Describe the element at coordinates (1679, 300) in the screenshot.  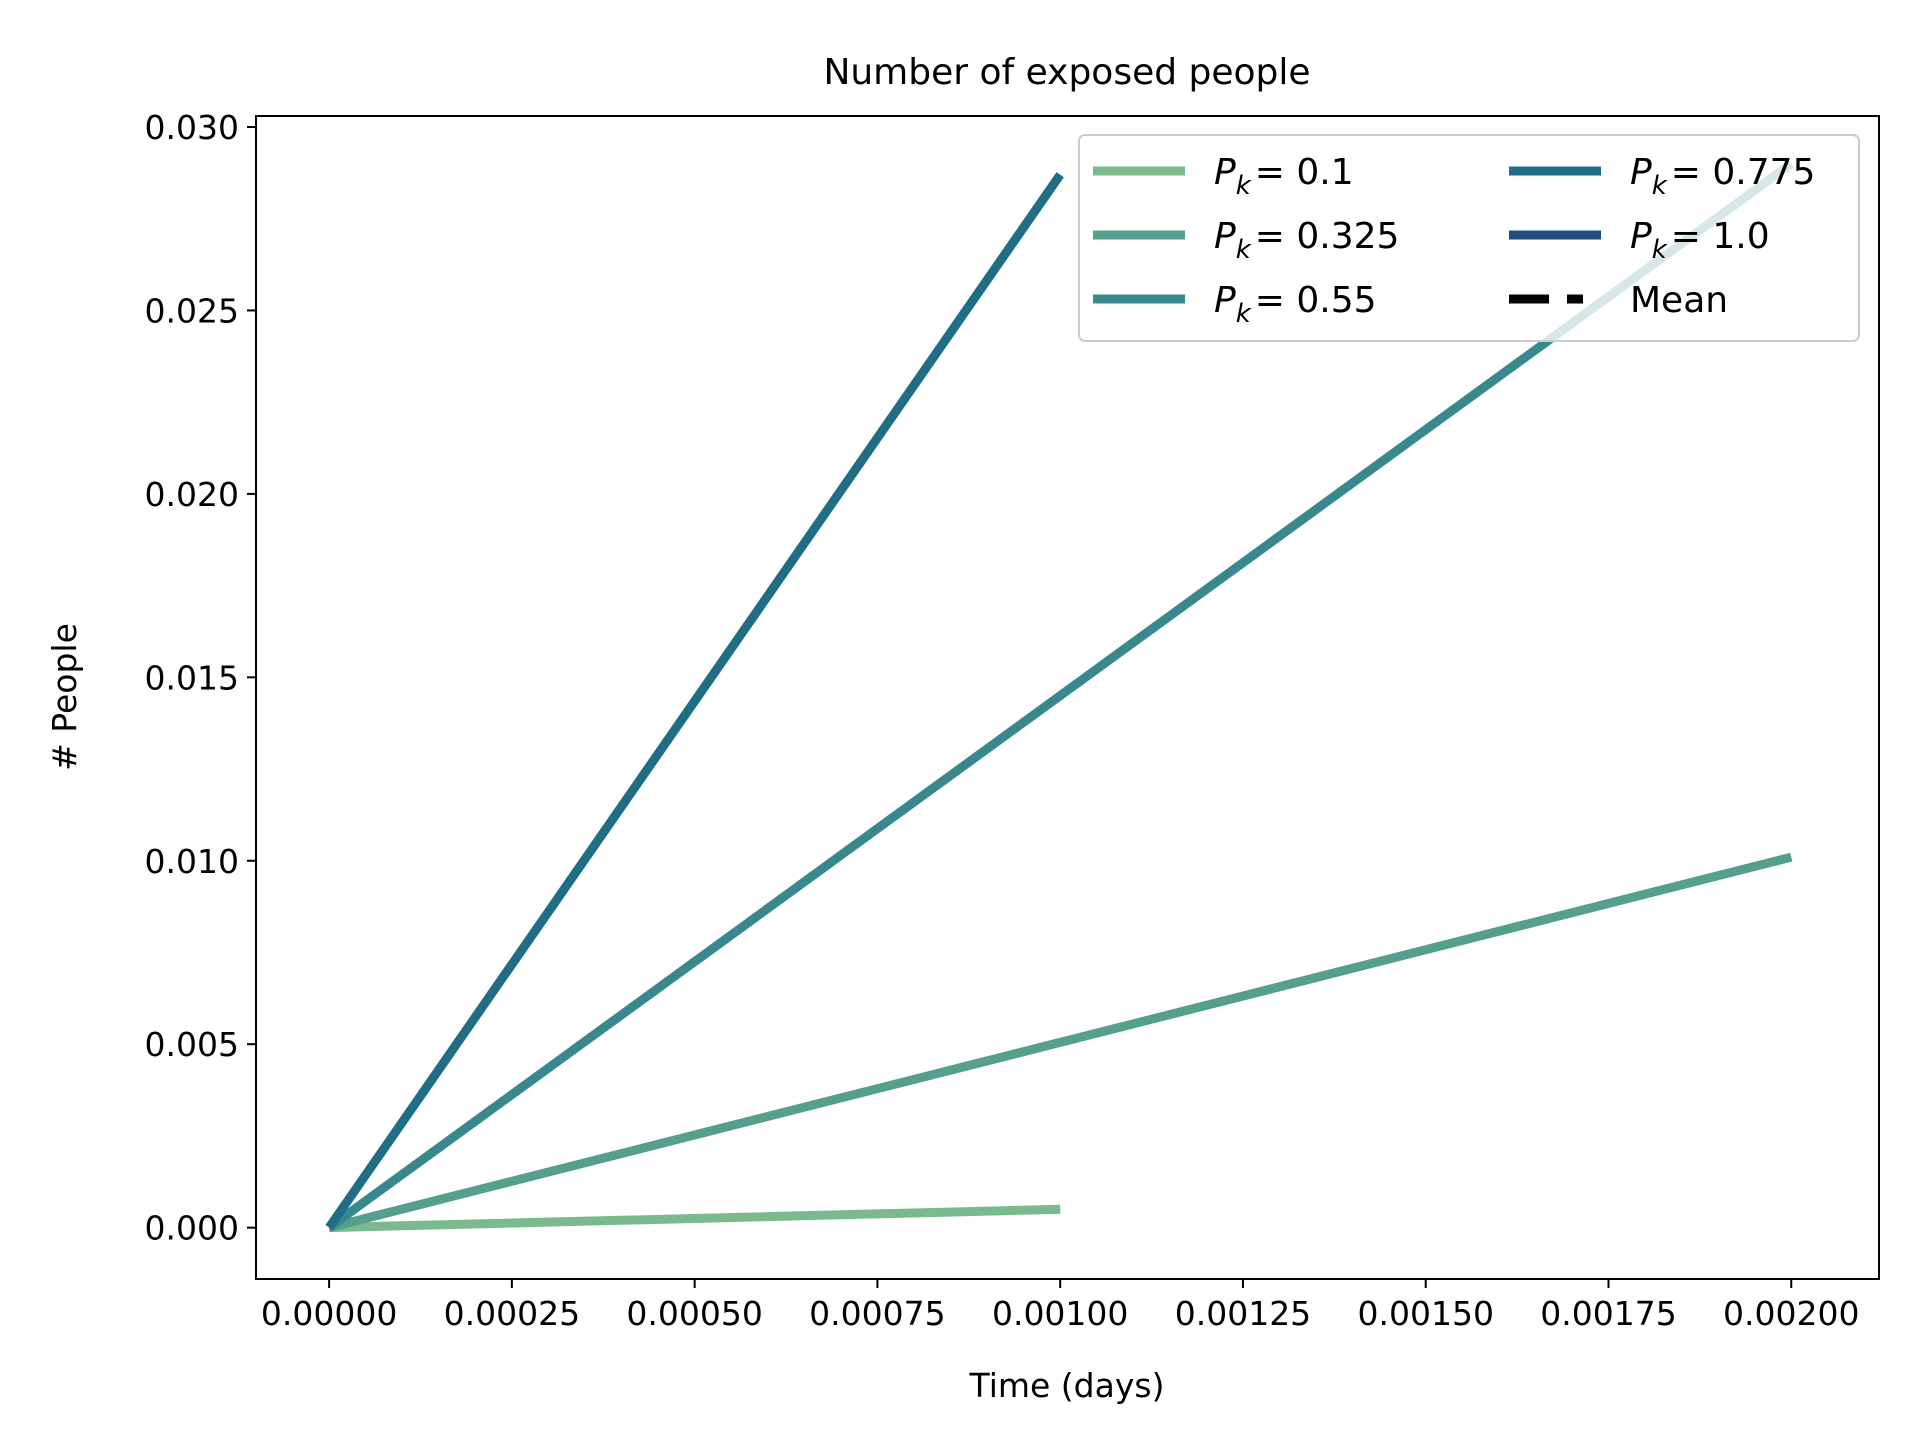
I see `legend-label-mean: Mean` at that location.